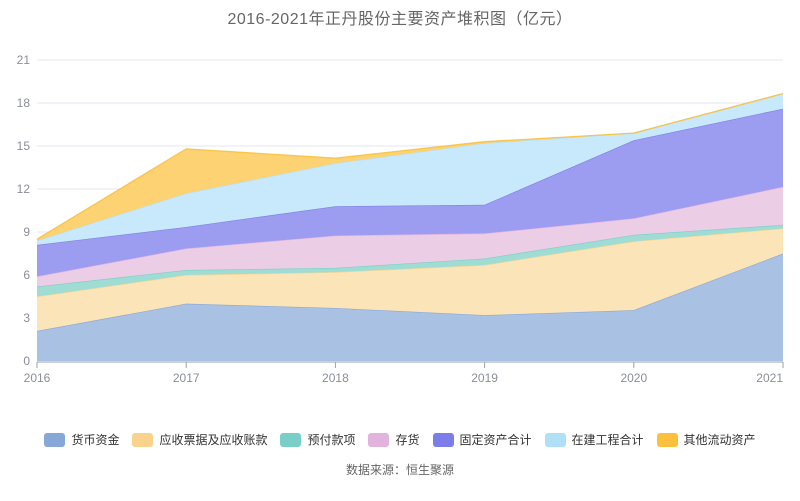  I want to click on y-axis-label: 3, so click(26, 318).